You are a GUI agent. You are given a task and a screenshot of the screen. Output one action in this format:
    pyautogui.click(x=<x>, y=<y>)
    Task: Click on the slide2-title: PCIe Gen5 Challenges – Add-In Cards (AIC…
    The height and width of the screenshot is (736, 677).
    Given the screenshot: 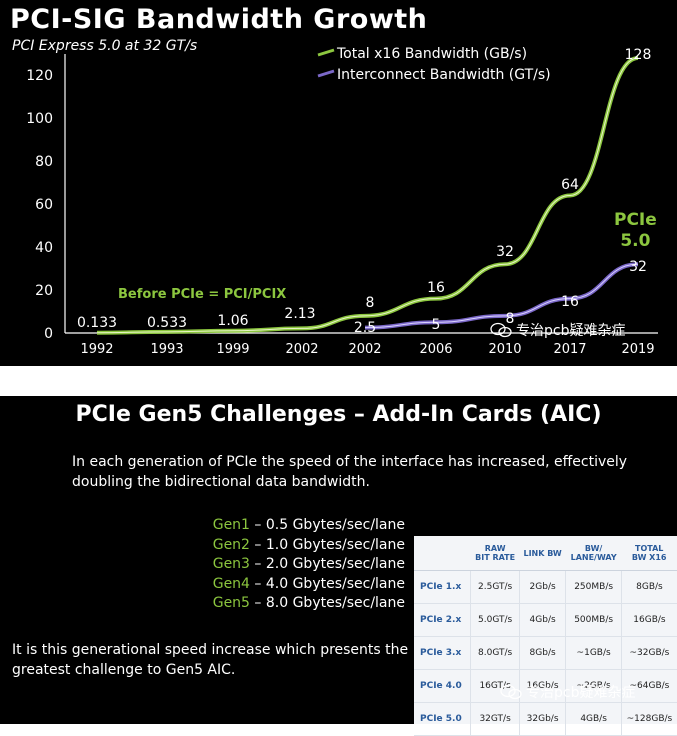 What is the action you would take?
    pyautogui.click(x=338, y=414)
    